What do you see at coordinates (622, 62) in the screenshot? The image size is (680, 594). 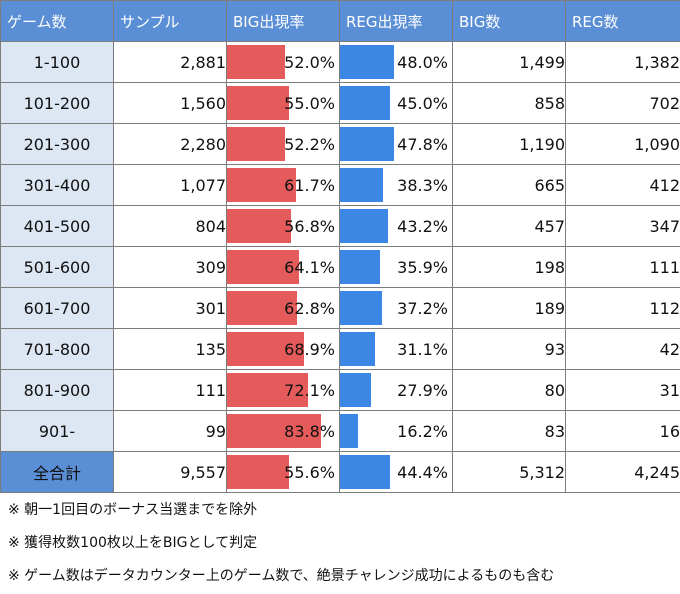 I see `reg-count: 1,382` at bounding box center [622, 62].